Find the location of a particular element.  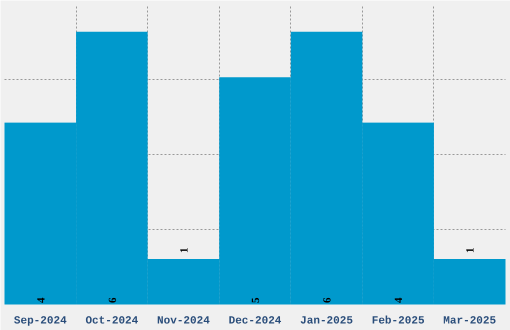

x-tick-label: Sep-2024 is located at coordinates (41, 322).